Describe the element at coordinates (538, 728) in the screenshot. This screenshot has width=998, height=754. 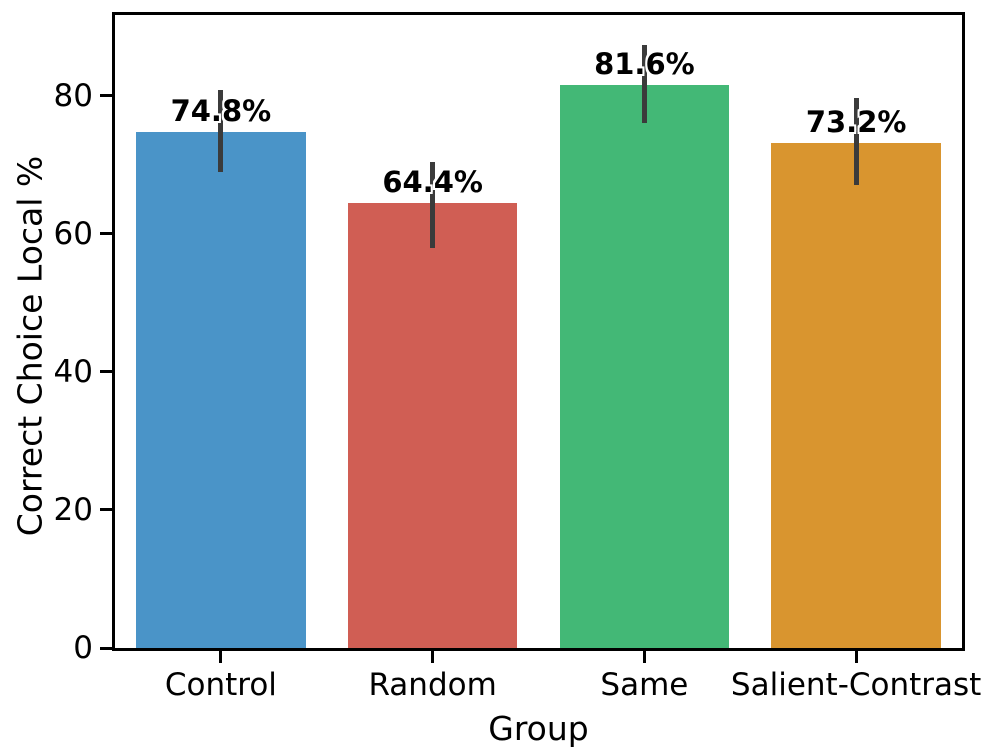
I see `x-axis-label: Group` at that location.